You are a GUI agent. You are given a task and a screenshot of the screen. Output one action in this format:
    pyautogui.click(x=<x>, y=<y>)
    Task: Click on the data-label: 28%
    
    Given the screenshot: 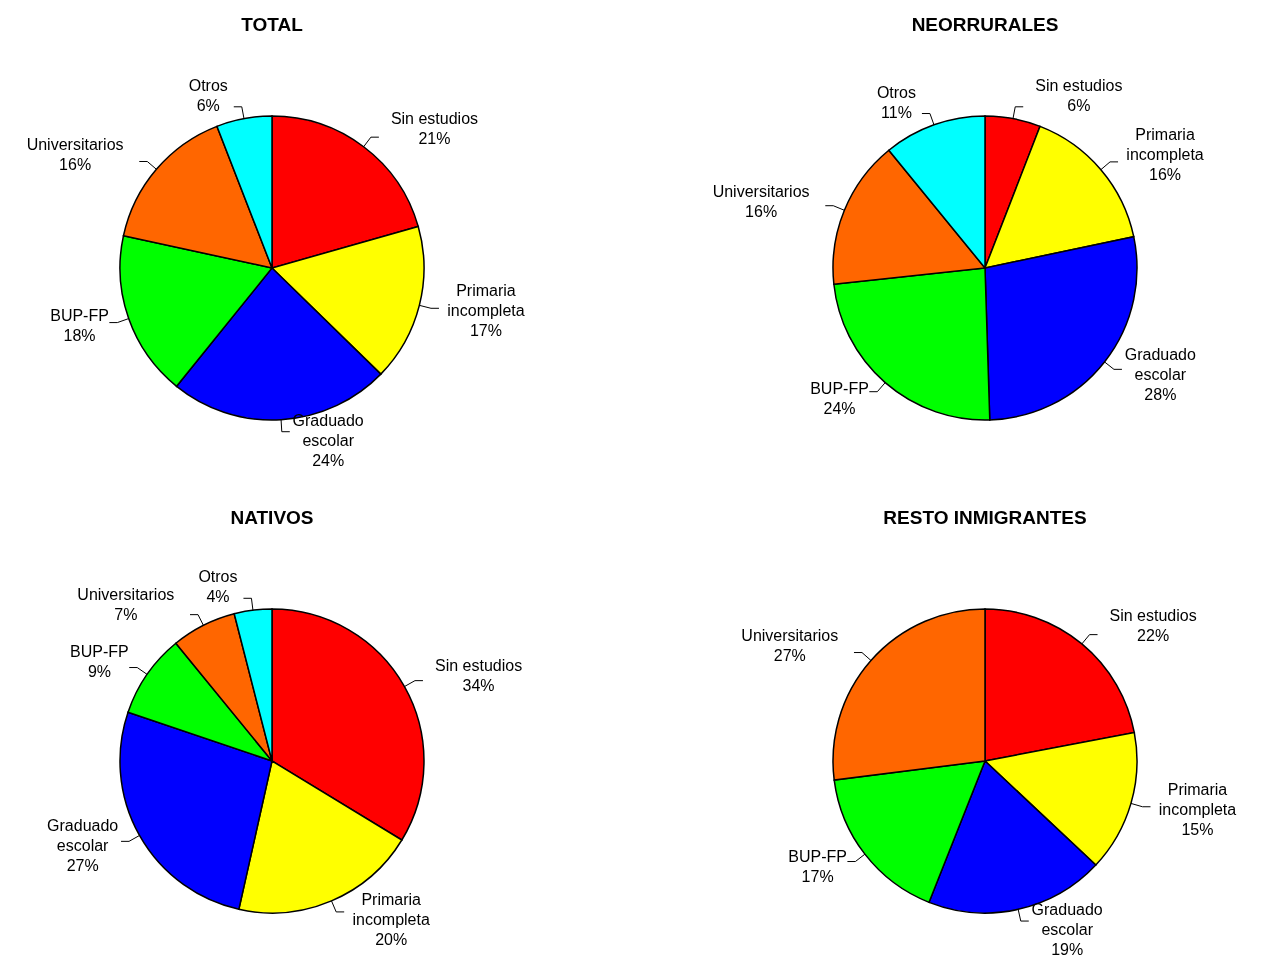 What is the action you would take?
    pyautogui.click(x=1160, y=395)
    